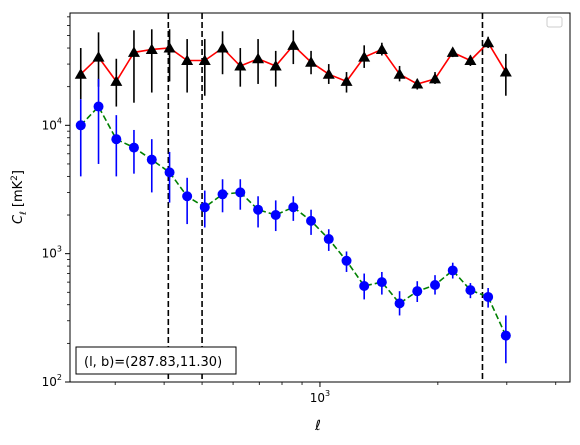  I want to click on legend, so click(554, 22).